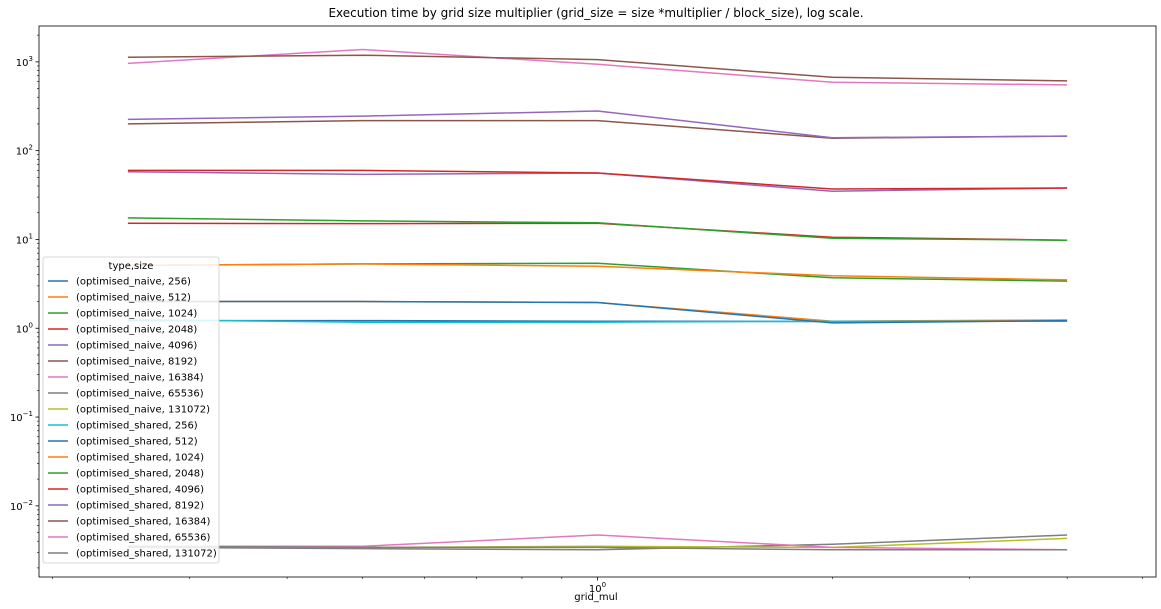 The image size is (1161, 609). What do you see at coordinates (133, 298) in the screenshot?
I see `legend-entry: (optimised_naive, 512)` at bounding box center [133, 298].